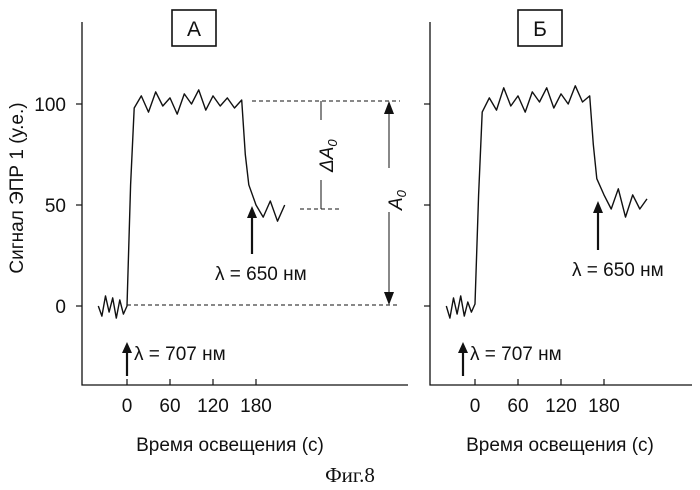 The image size is (700, 490). I want to click on panel-b-y-ticks, so click(427, 205).